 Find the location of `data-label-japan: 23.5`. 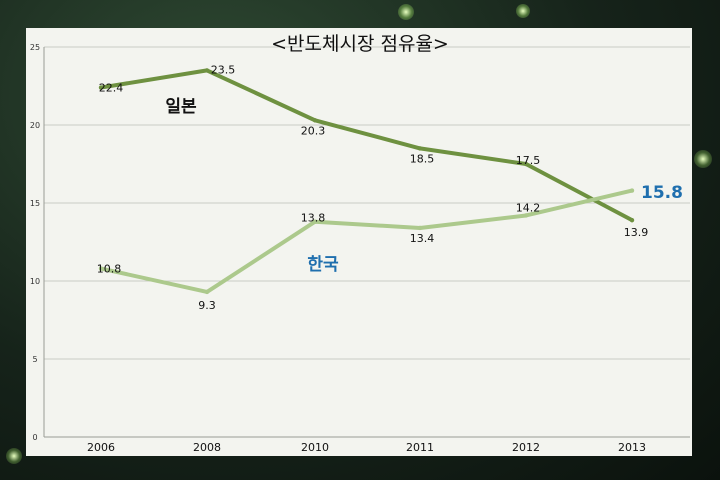

data-label-japan: 23.5 is located at coordinates (223, 69).